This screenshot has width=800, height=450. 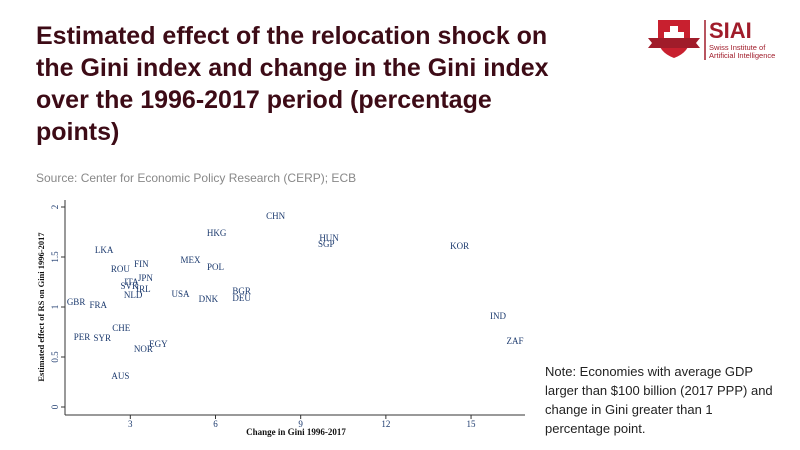 What do you see at coordinates (141, 264) in the screenshot?
I see `point-label: FIN` at bounding box center [141, 264].